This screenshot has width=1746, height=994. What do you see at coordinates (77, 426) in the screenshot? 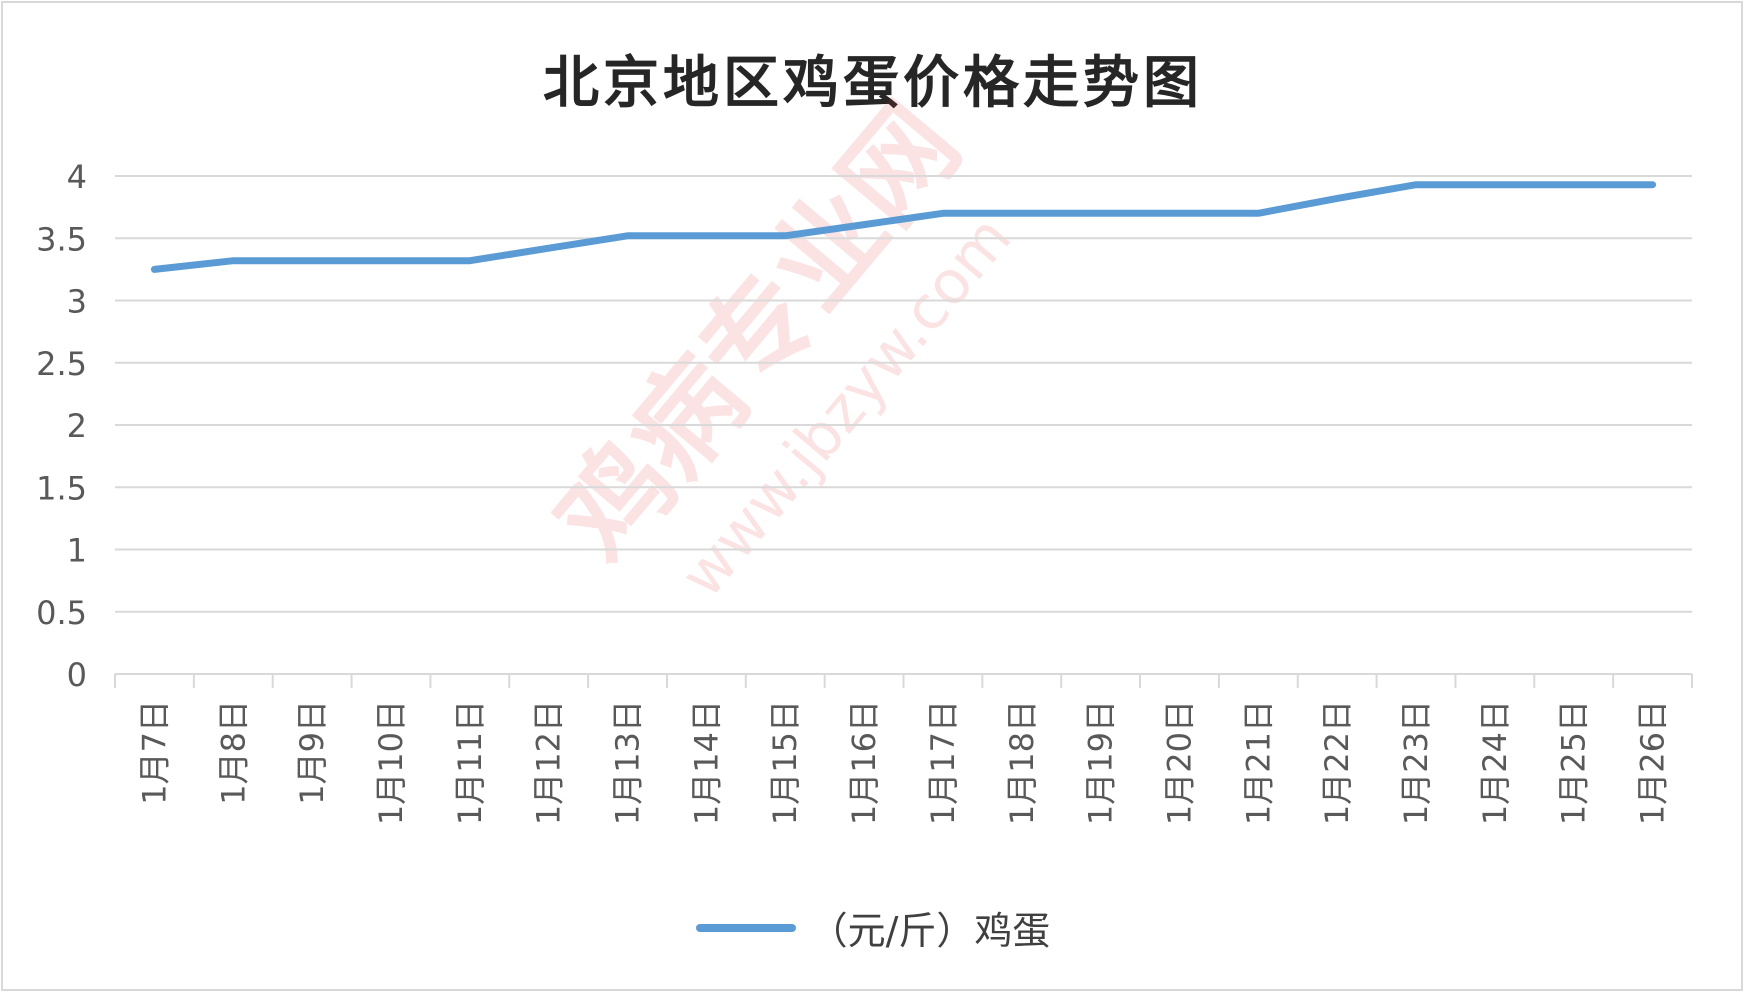
I see `y-tick-label: 2` at bounding box center [77, 426].